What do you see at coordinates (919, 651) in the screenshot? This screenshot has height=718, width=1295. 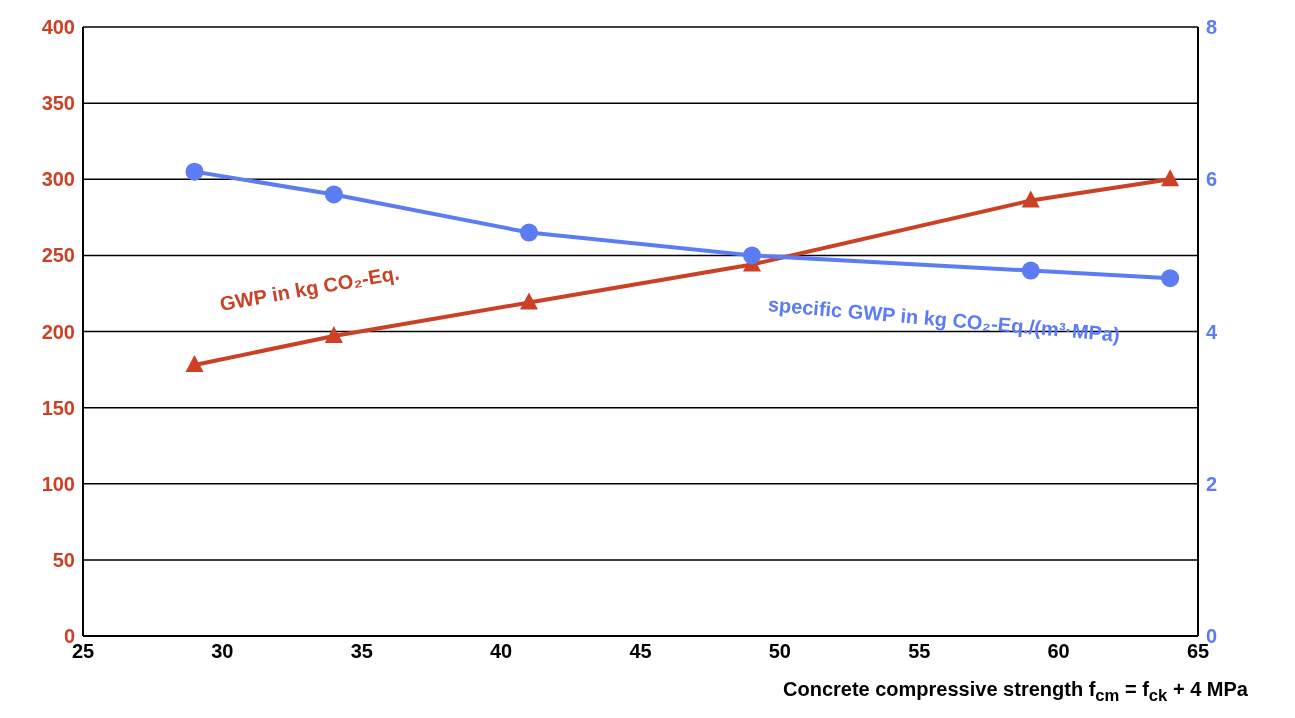 I see `x-tick-label: 55` at bounding box center [919, 651].